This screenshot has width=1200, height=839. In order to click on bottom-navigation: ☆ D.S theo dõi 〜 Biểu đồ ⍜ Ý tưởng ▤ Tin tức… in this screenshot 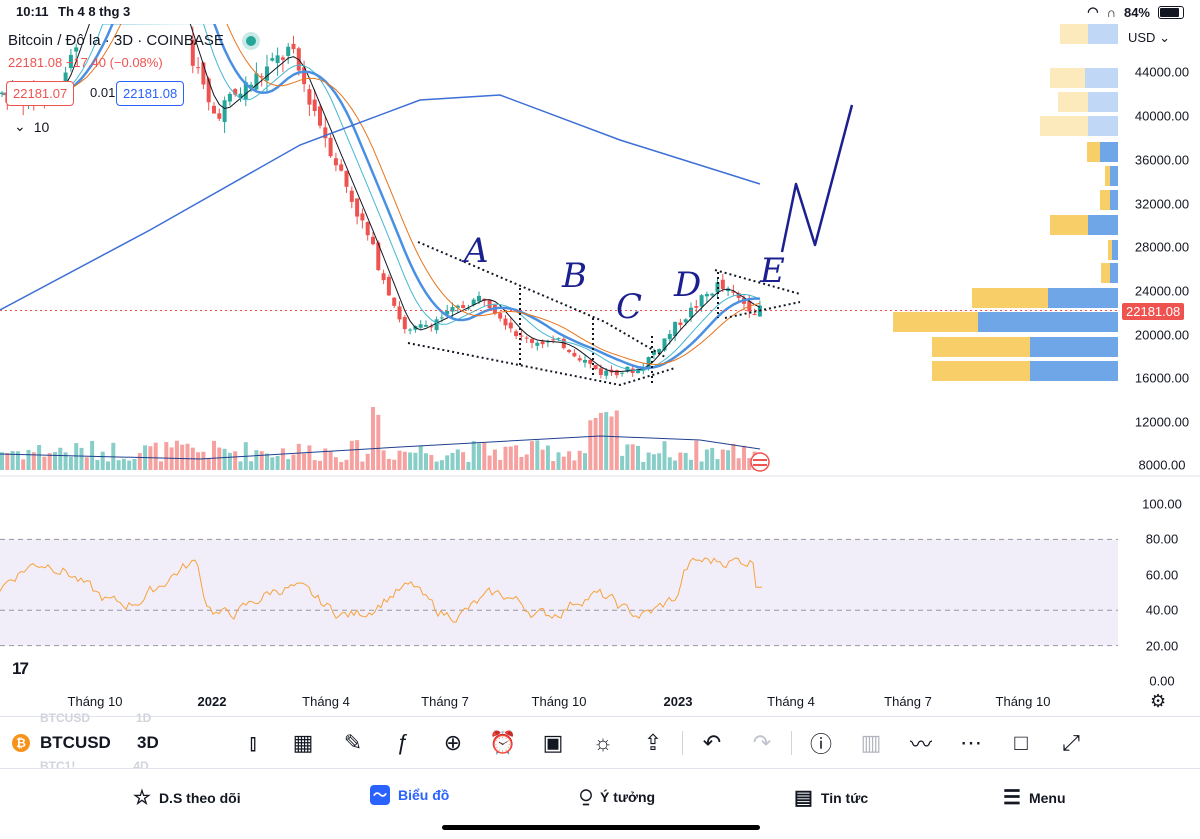, I will do `click(600, 803)`.